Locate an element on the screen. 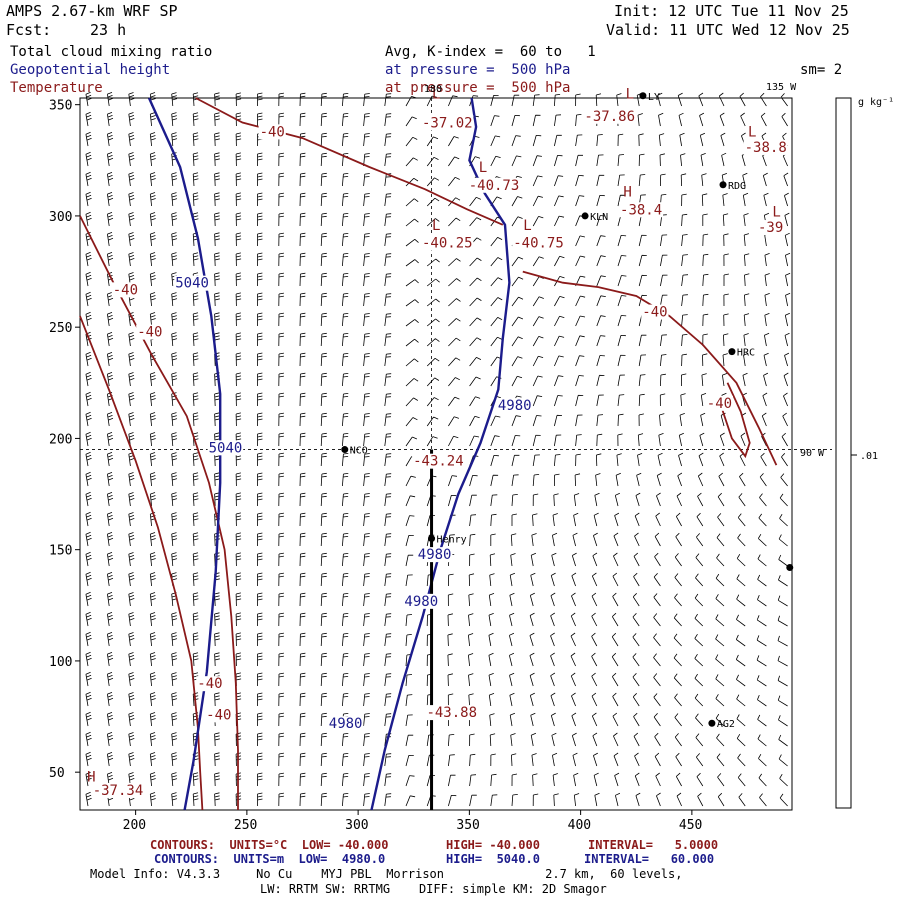 Image resolution: width=900 pixels, height=900 pixels. meridian-label-right: 90 W is located at coordinates (812, 453).